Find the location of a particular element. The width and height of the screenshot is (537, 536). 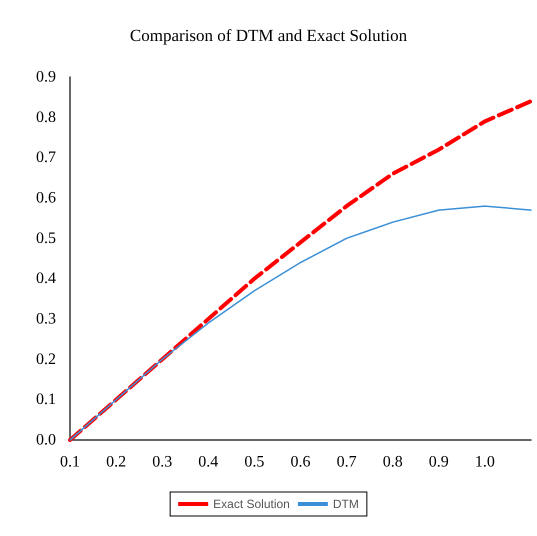

y-tick-label: 0.8 is located at coordinates (46, 117).